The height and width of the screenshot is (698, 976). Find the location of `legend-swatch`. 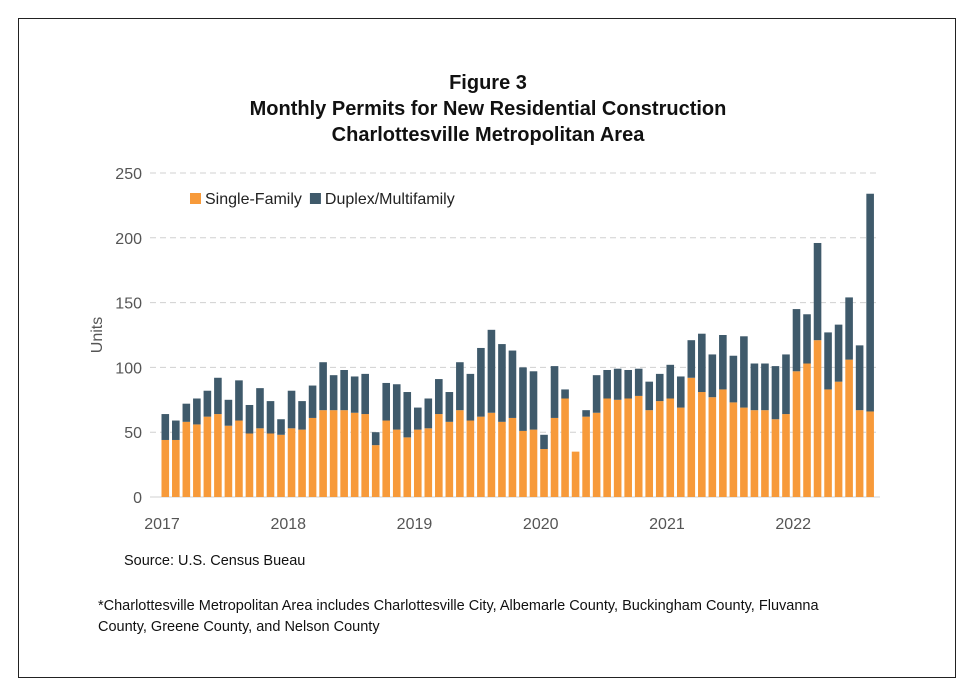

legend-swatch is located at coordinates (195, 198).